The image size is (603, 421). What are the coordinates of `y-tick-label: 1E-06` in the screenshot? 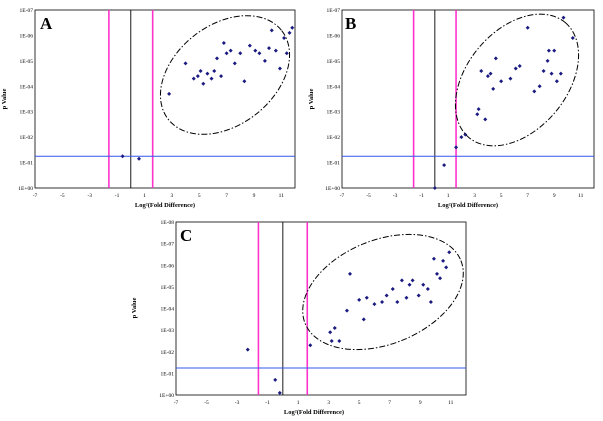 It's located at (168, 266).